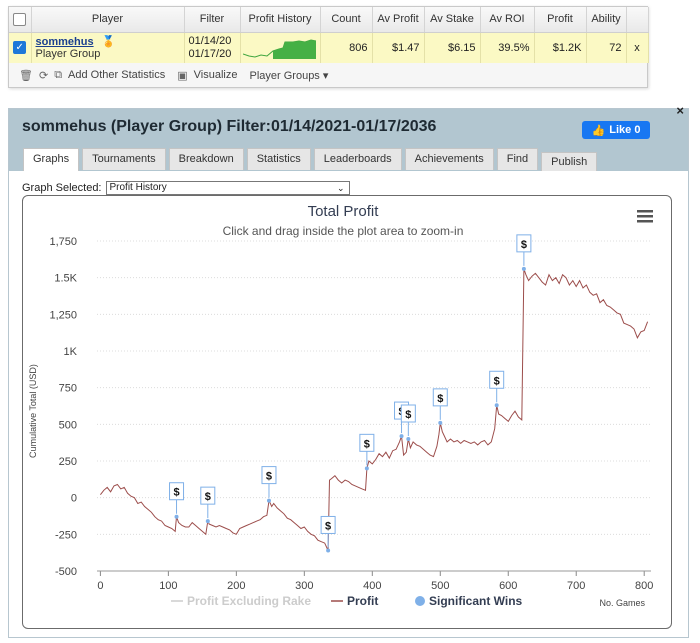 This screenshot has height=643, width=700. I want to click on player-name-link: sommehus, so click(64, 42).